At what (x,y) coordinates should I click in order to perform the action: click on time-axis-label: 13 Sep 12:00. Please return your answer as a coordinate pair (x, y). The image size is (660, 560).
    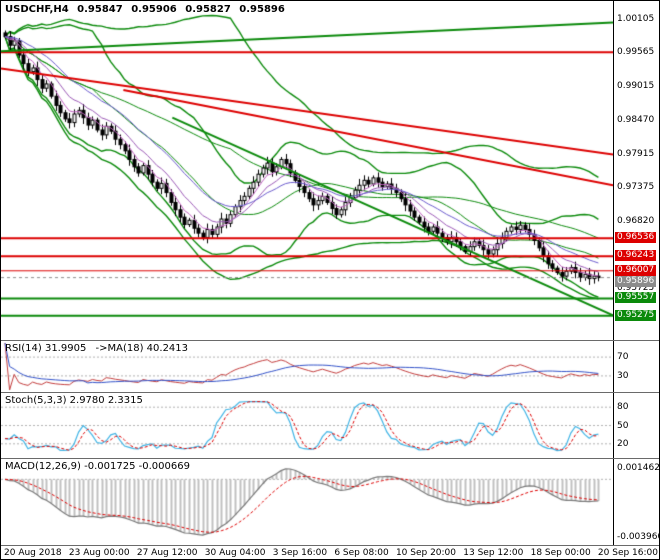
    Looking at the image, I should click on (493, 553).